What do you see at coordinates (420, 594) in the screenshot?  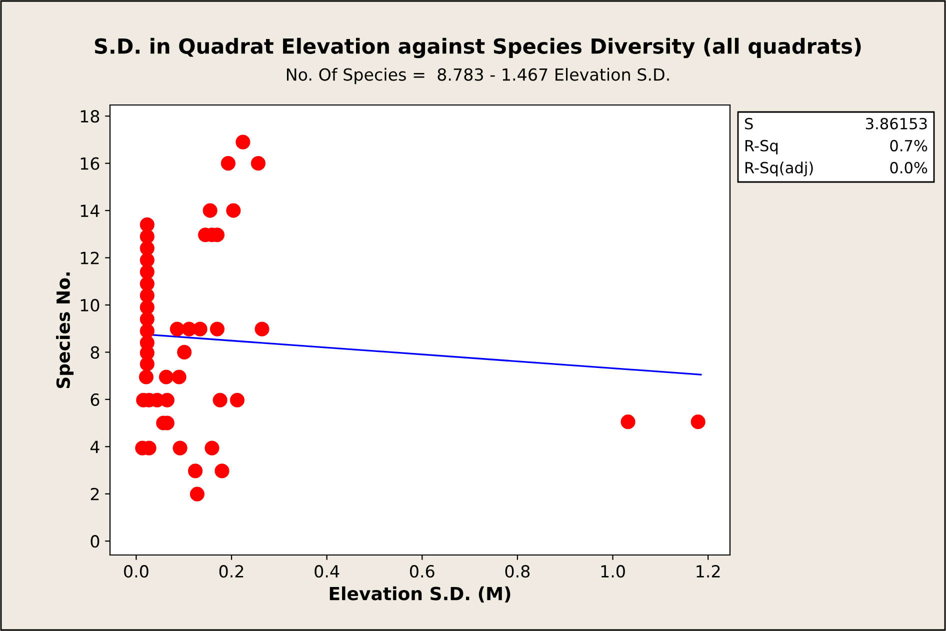 I see `x-axis-title: Elevation S.D. (M)` at bounding box center [420, 594].